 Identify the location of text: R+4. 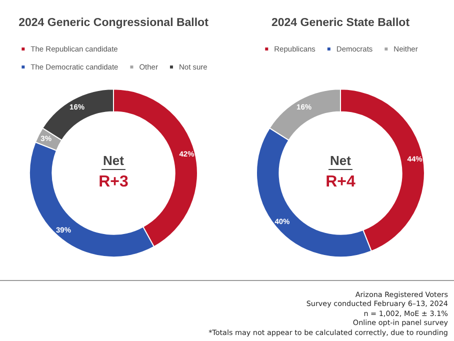
(341, 182).